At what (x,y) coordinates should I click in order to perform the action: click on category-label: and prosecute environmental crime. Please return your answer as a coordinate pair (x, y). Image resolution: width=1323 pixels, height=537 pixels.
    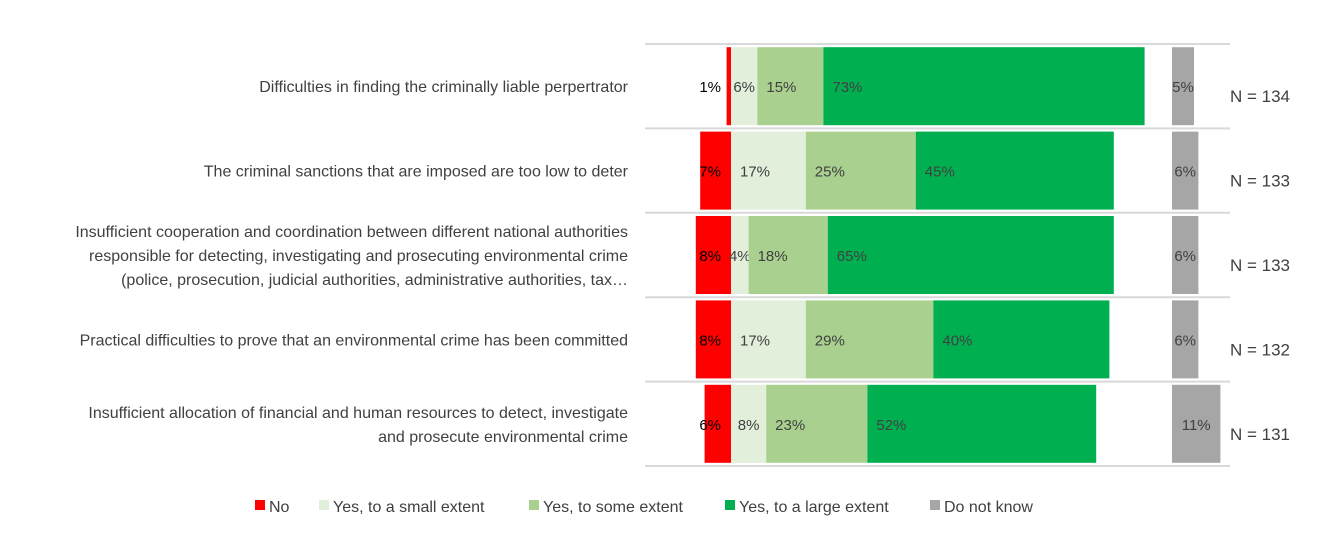
    Looking at the image, I should click on (503, 437).